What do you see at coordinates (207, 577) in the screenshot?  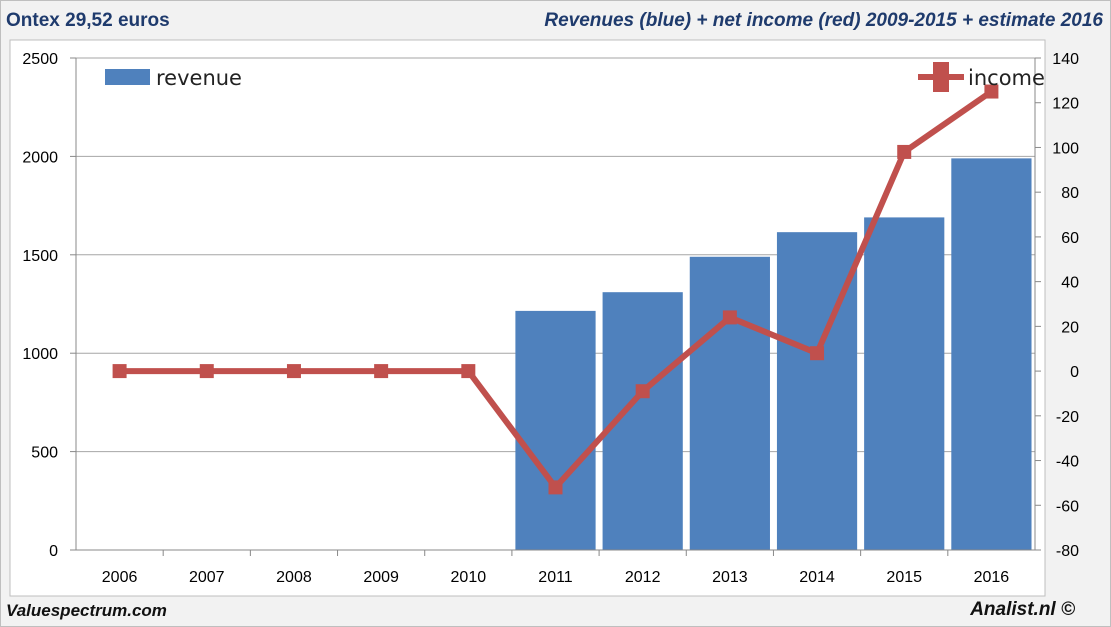 I see `x-axis-tick-label: 2007` at bounding box center [207, 577].